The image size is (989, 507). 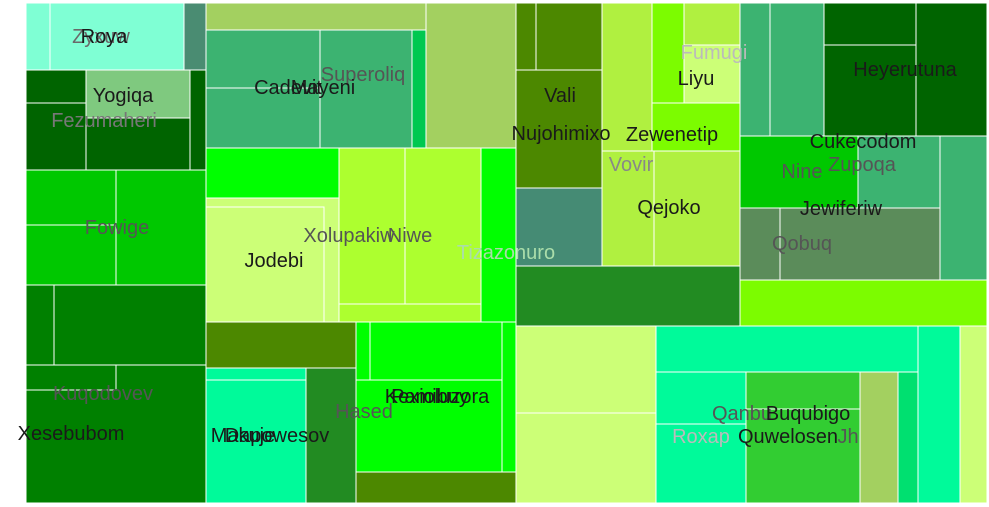 I want to click on treemap-label: Vali, so click(x=560, y=96).